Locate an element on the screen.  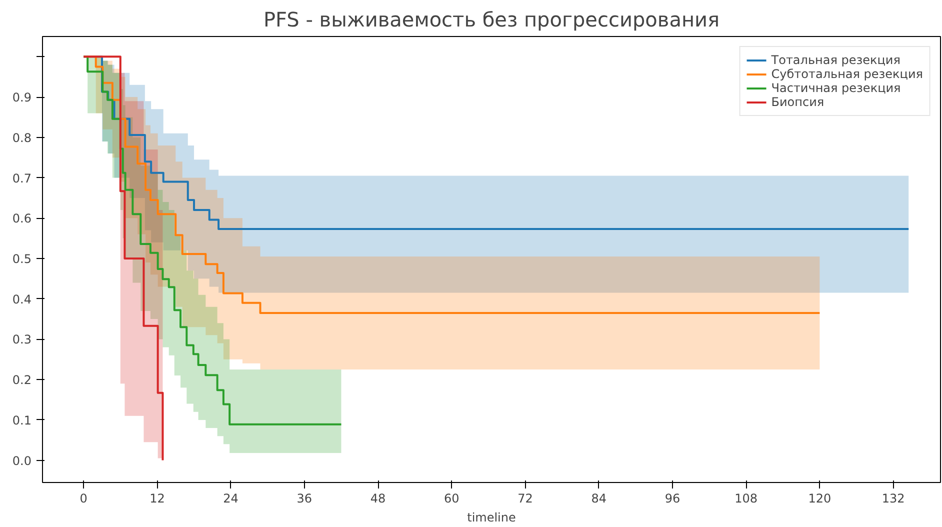
x-tick-label: 72 is located at coordinates (525, 499).